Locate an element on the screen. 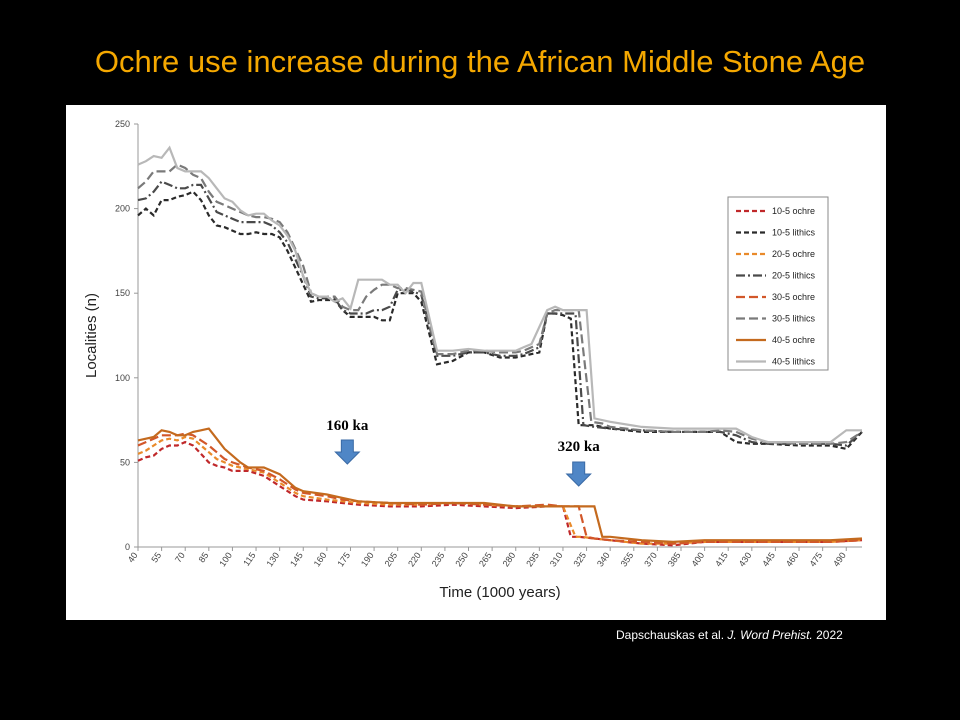  series-line-20-5-ochre is located at coordinates (500, 490).